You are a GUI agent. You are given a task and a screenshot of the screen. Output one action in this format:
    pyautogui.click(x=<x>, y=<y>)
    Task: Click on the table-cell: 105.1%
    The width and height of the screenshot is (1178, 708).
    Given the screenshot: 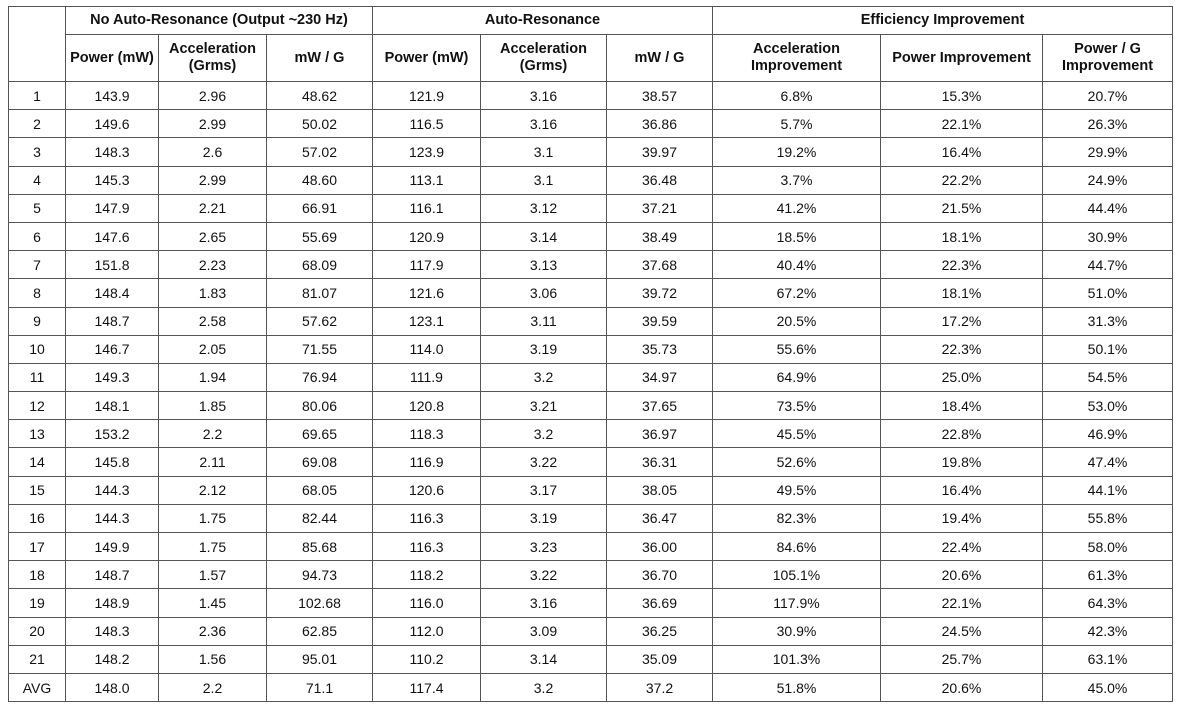 What is the action you would take?
    pyautogui.click(x=796, y=575)
    